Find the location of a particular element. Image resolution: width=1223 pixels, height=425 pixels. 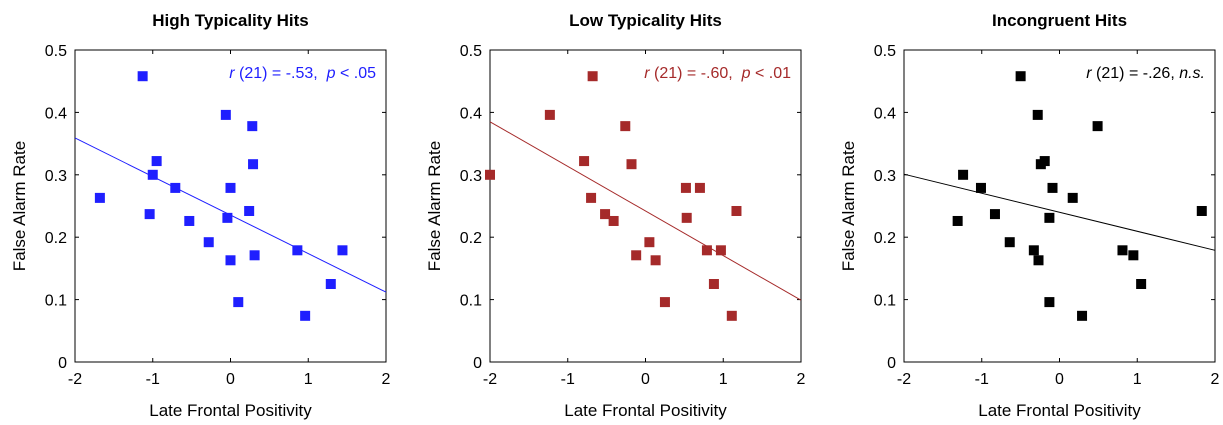

annotation-part: (21) = -.53, is located at coordinates (281, 73).